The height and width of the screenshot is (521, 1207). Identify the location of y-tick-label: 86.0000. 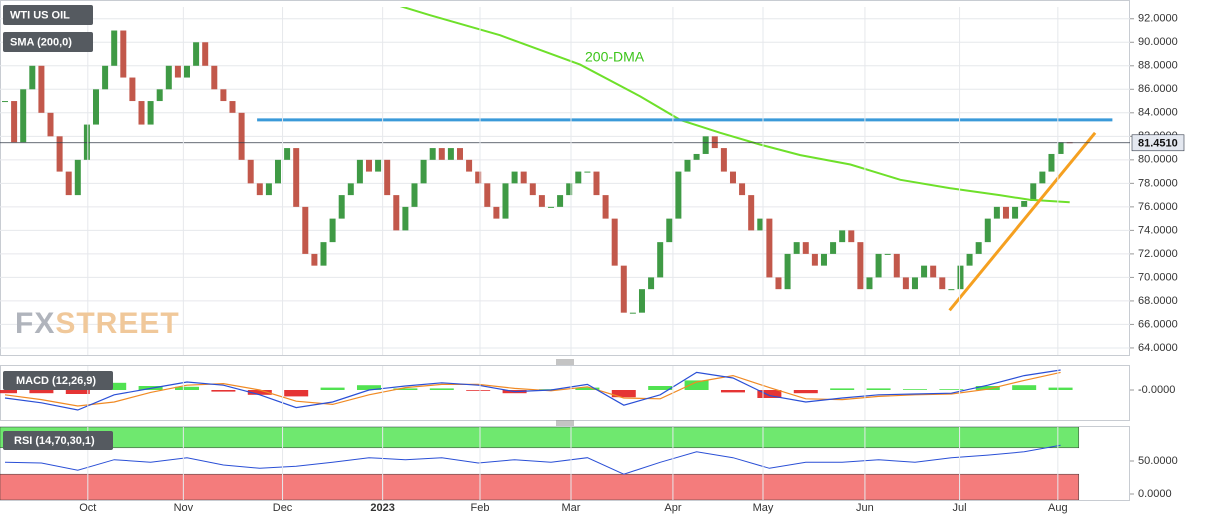
(1158, 89).